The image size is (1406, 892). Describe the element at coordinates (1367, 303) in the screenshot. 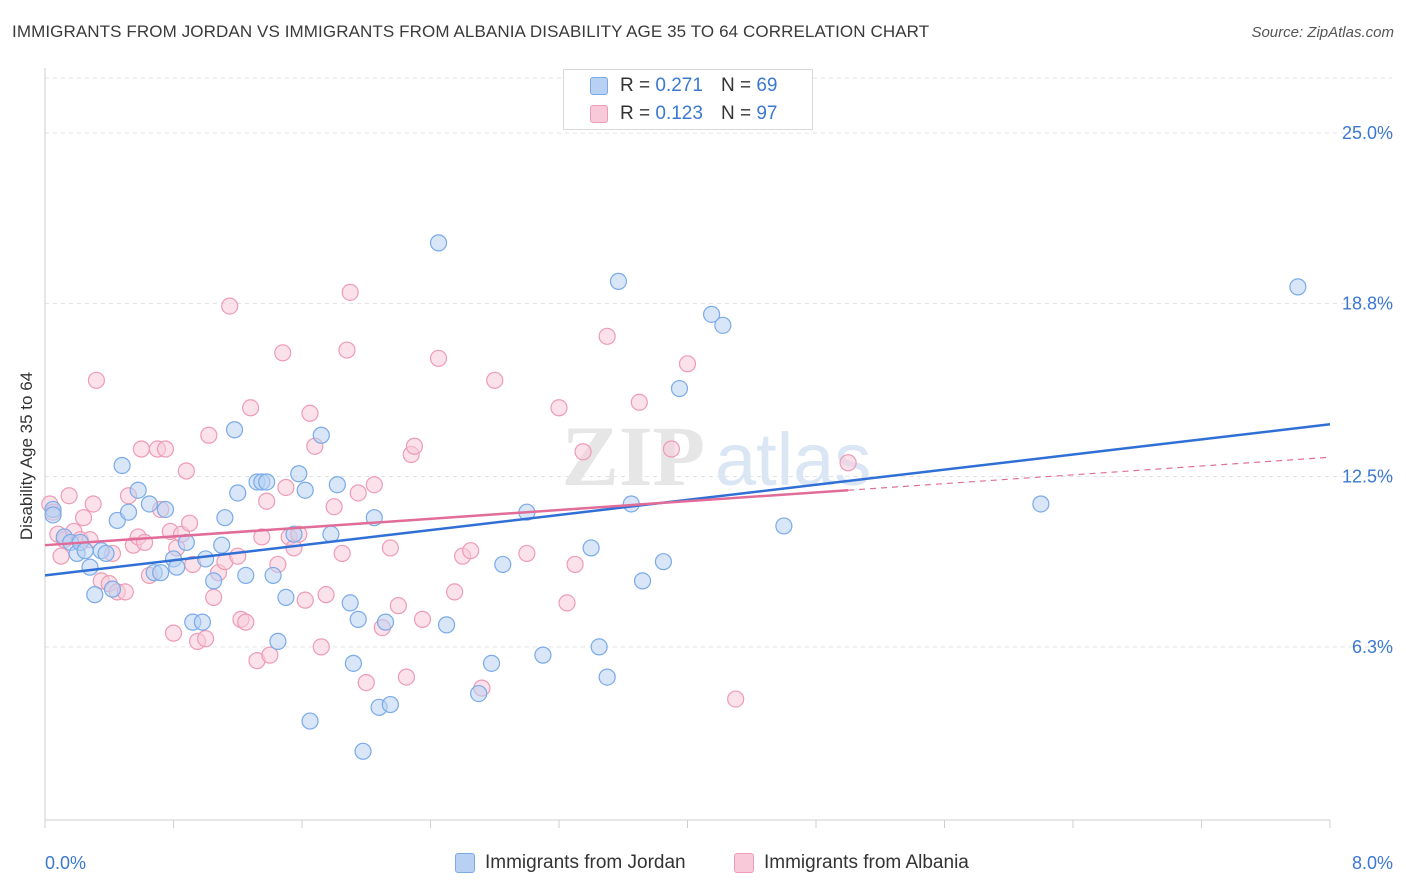

I see `y-tick-label: 18.8%` at that location.